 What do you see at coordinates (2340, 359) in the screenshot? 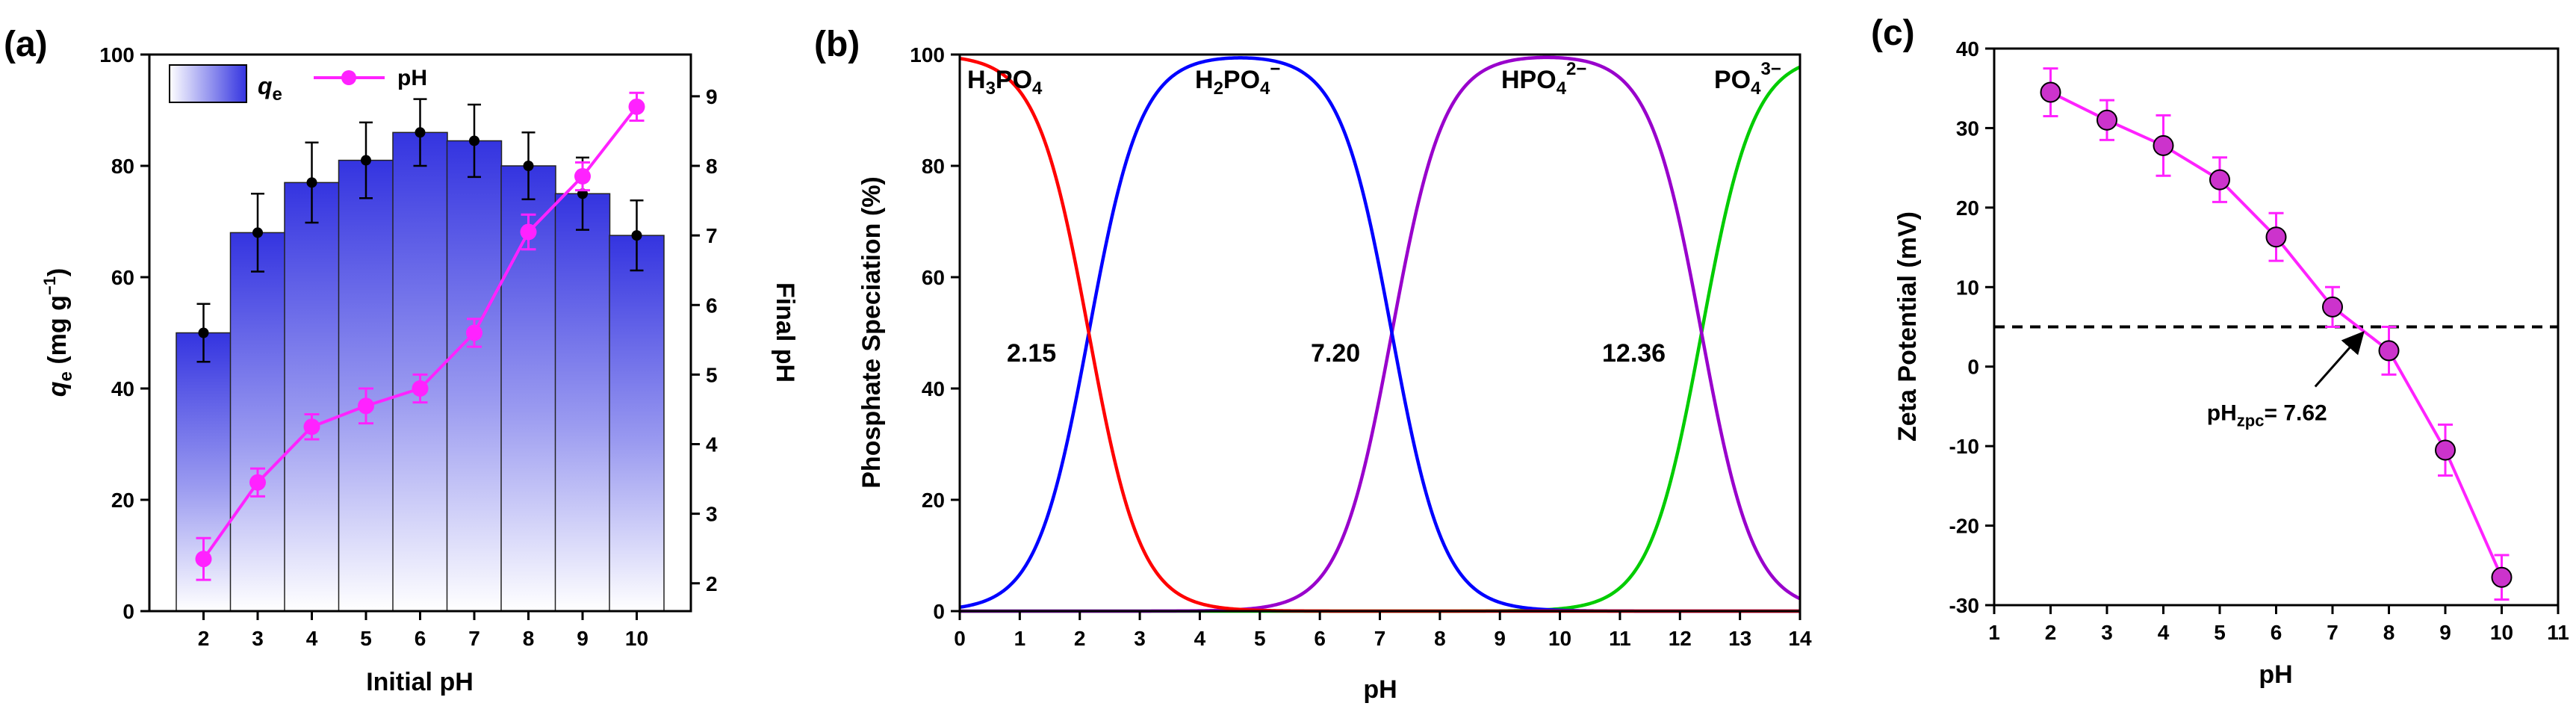
I see `panel-c-annotation-arrow` at bounding box center [2340, 359].